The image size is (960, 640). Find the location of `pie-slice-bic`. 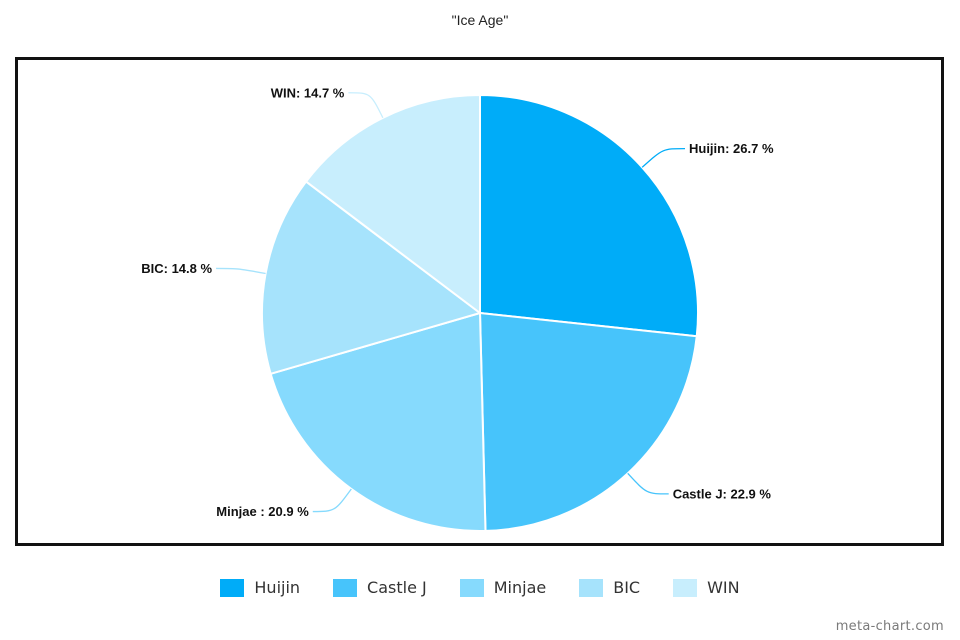

pie-slice-bic is located at coordinates (372, 278).